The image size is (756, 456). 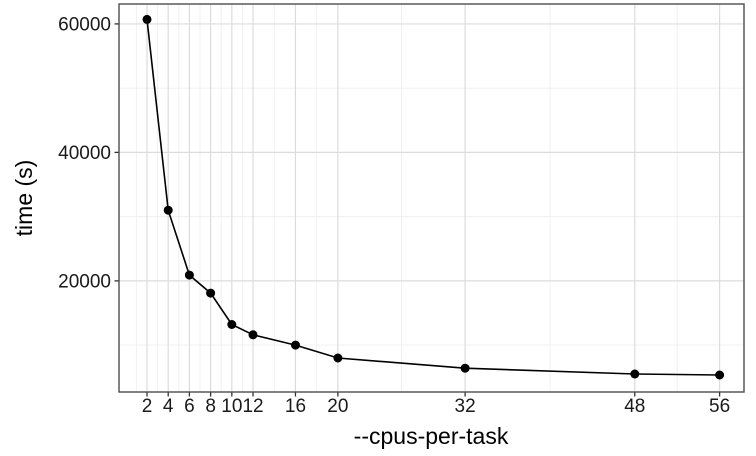 I want to click on x-tick-label: 32, so click(x=465, y=406).